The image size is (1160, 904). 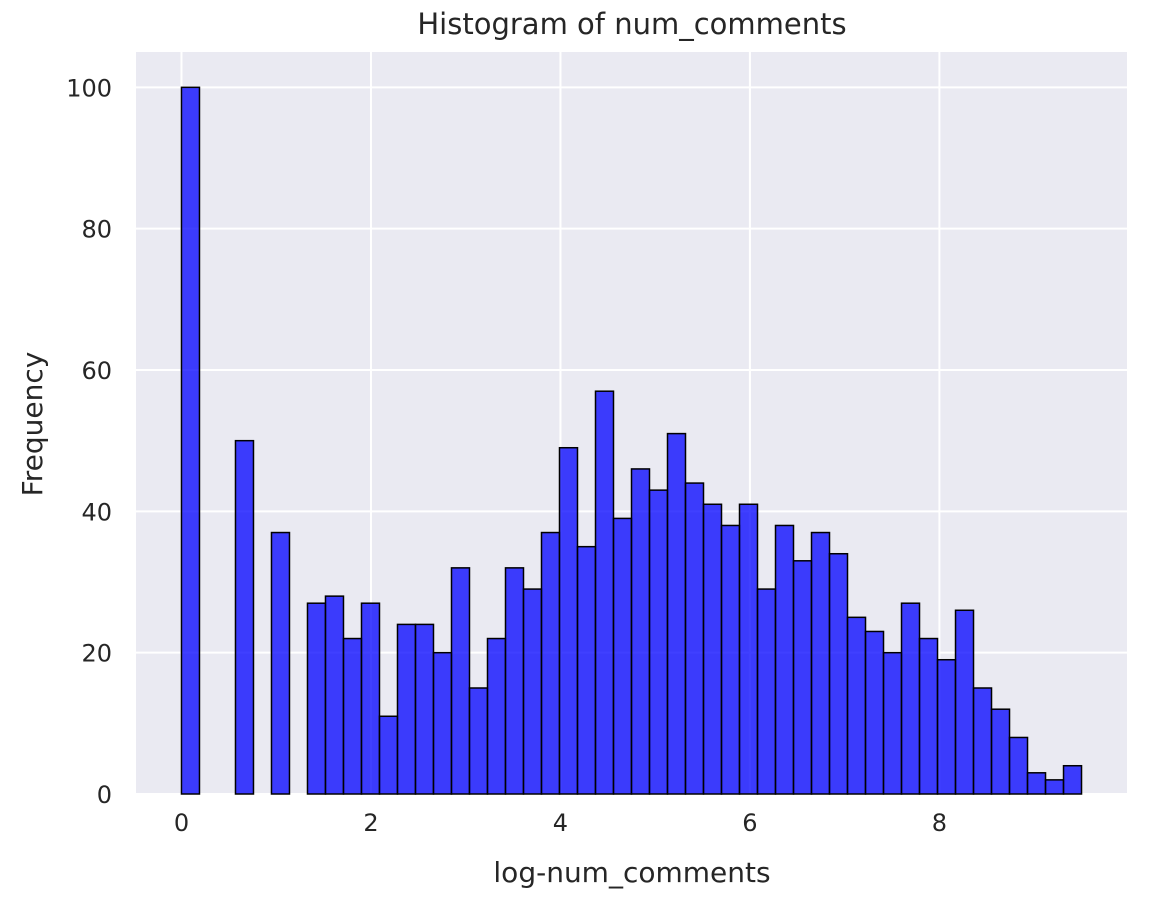 I want to click on y-tick-label: 20, so click(x=96, y=654).